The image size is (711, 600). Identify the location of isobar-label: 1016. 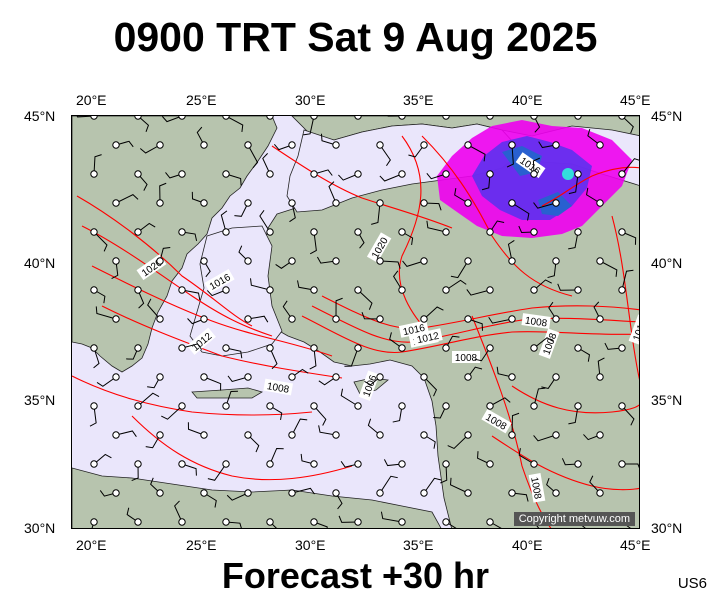
(633, 329).